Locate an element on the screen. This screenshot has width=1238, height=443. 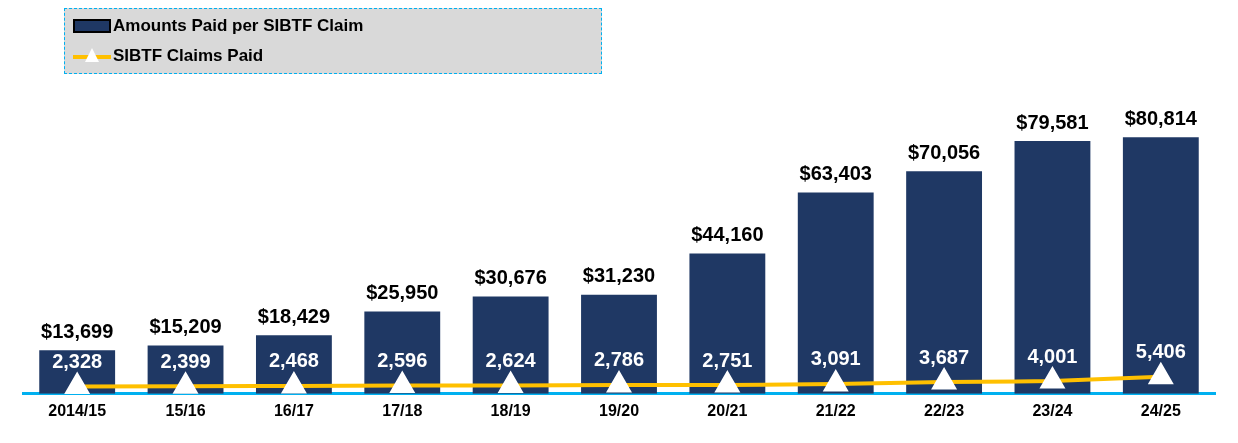
data-label: $80,814 is located at coordinates (1161, 117).